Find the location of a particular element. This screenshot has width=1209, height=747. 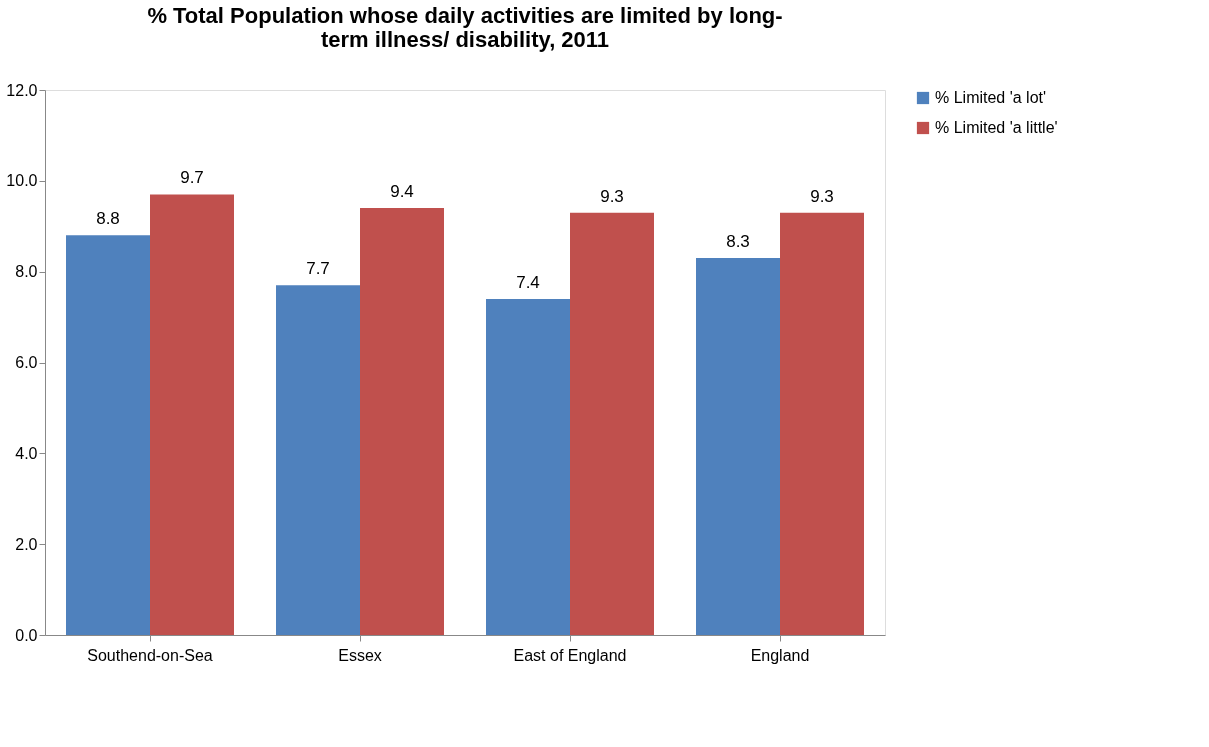

x-tick-label: East of England is located at coordinates (570, 655).